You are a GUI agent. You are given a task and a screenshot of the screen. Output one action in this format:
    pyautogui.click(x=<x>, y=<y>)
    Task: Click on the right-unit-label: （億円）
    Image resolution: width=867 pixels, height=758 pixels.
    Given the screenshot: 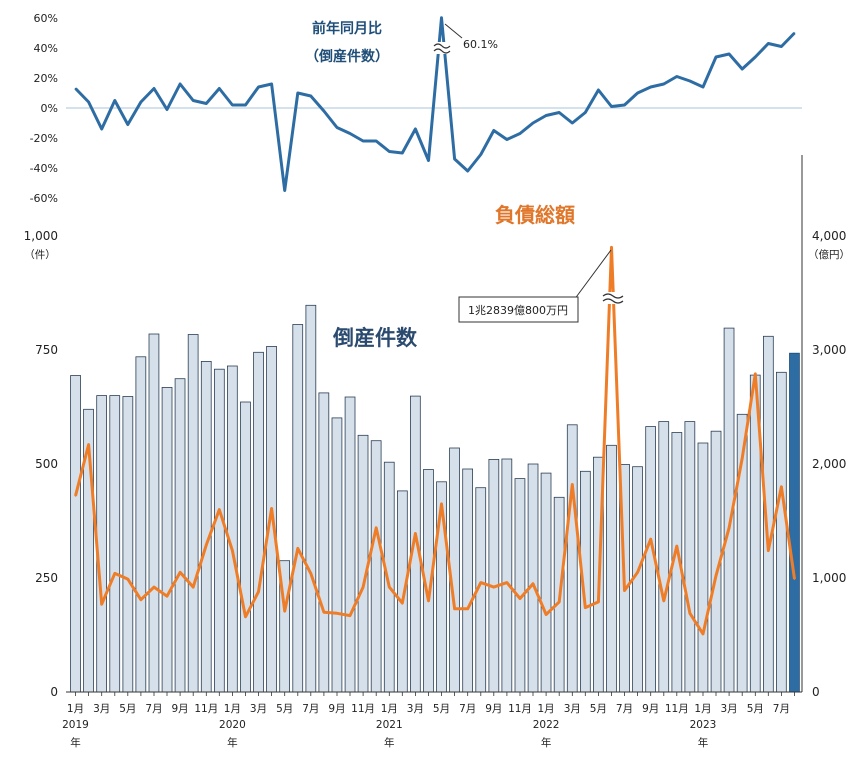 What is the action you would take?
    pyautogui.click(x=829, y=254)
    